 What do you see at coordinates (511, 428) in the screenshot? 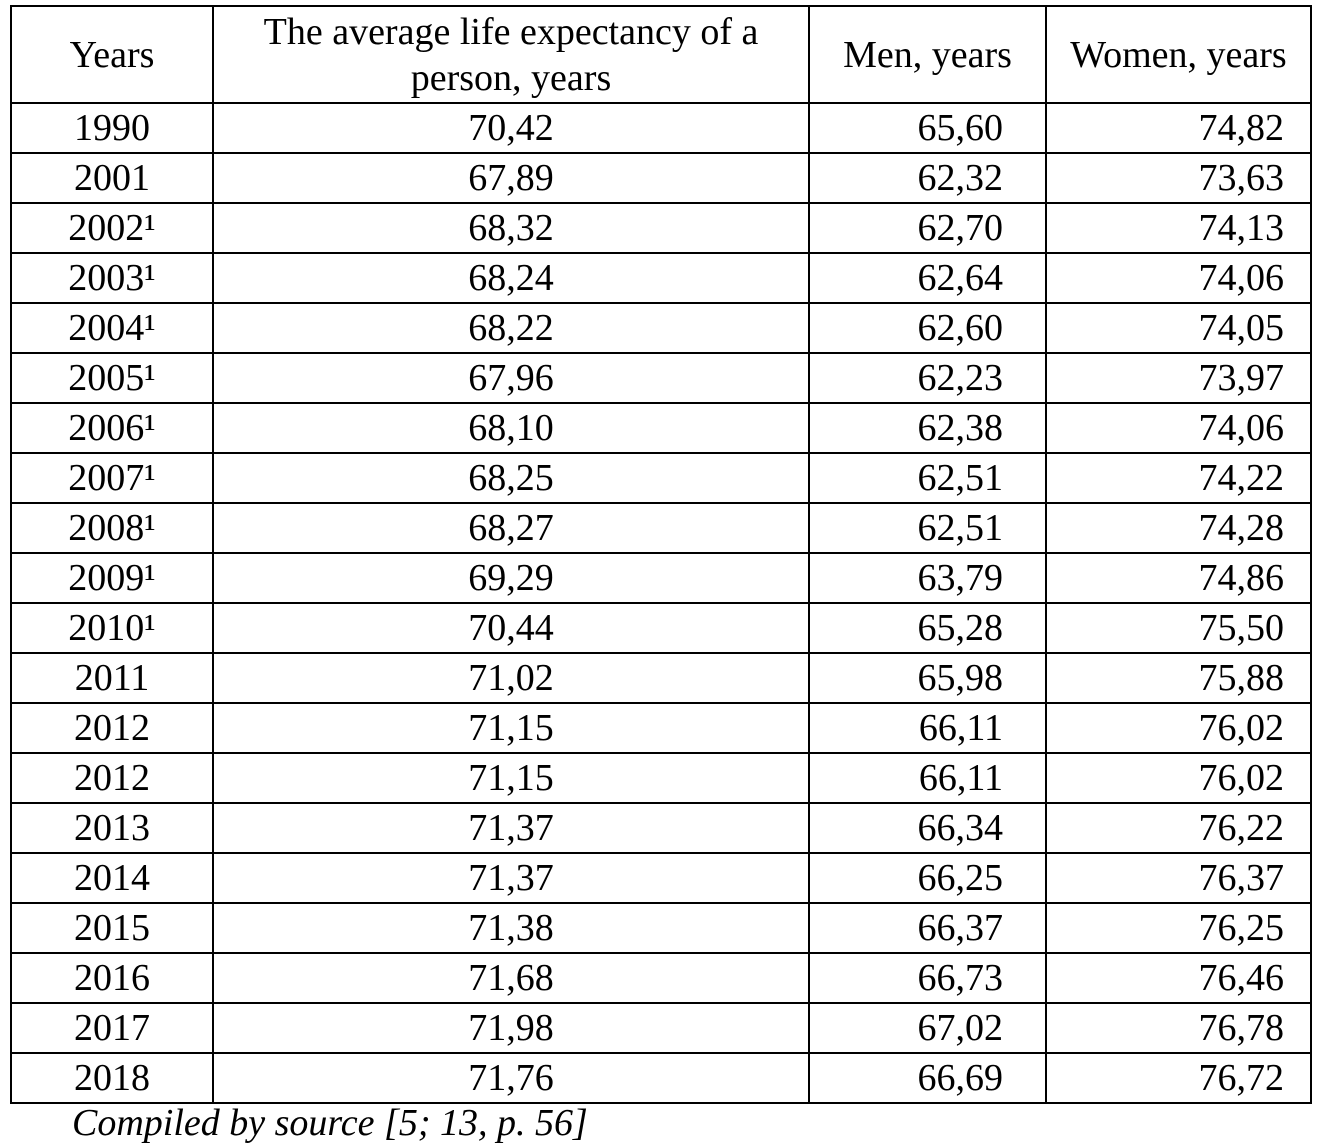
I see `table-cell: 68,10` at bounding box center [511, 428].